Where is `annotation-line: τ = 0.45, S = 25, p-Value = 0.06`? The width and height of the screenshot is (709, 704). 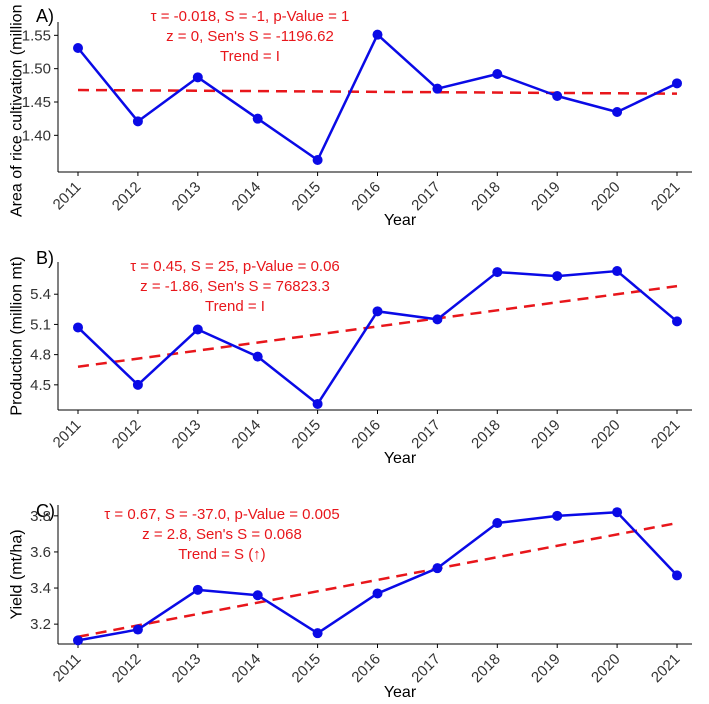
annotation-line: τ = 0.45, S = 25, p-Value = 0.06 is located at coordinates (235, 266).